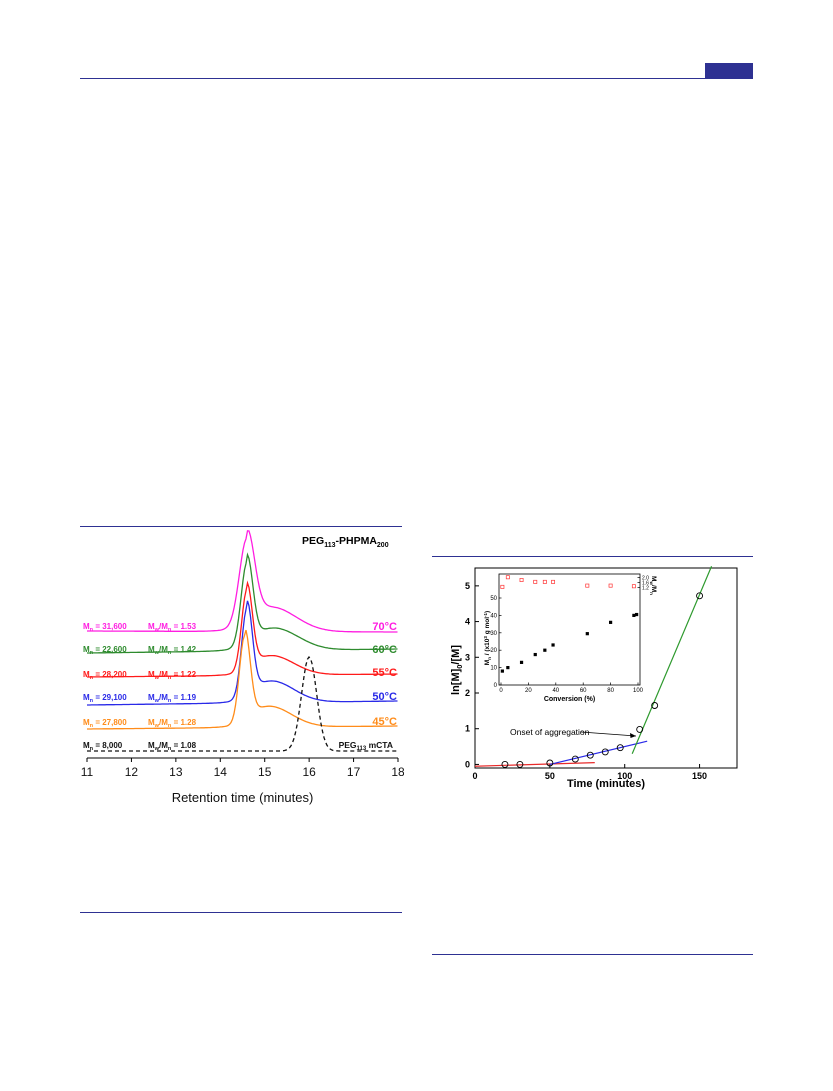 The height and width of the screenshot is (1091, 833). I want to click on kin-fit-line-red, so click(534, 764).